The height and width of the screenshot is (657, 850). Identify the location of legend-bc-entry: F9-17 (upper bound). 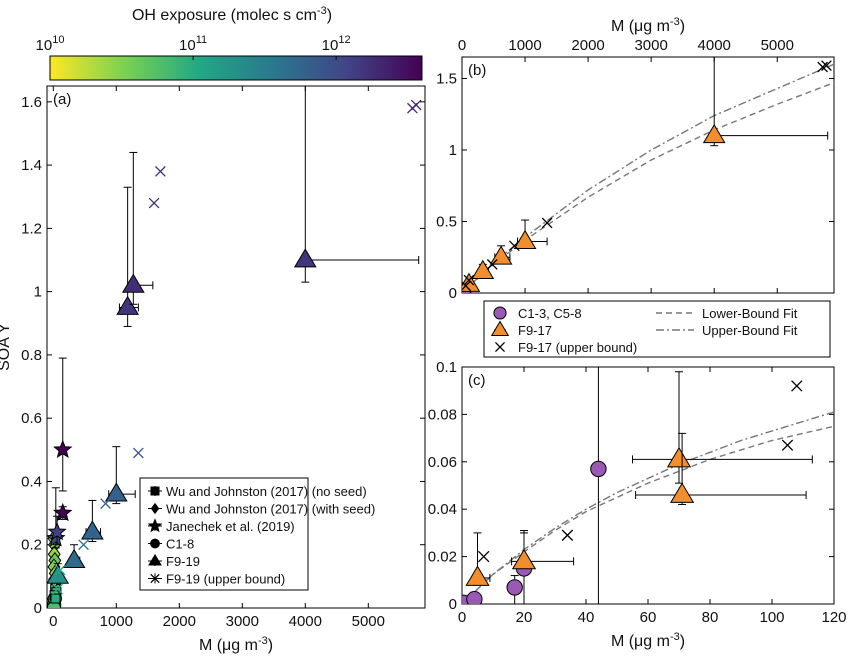
(565, 347).